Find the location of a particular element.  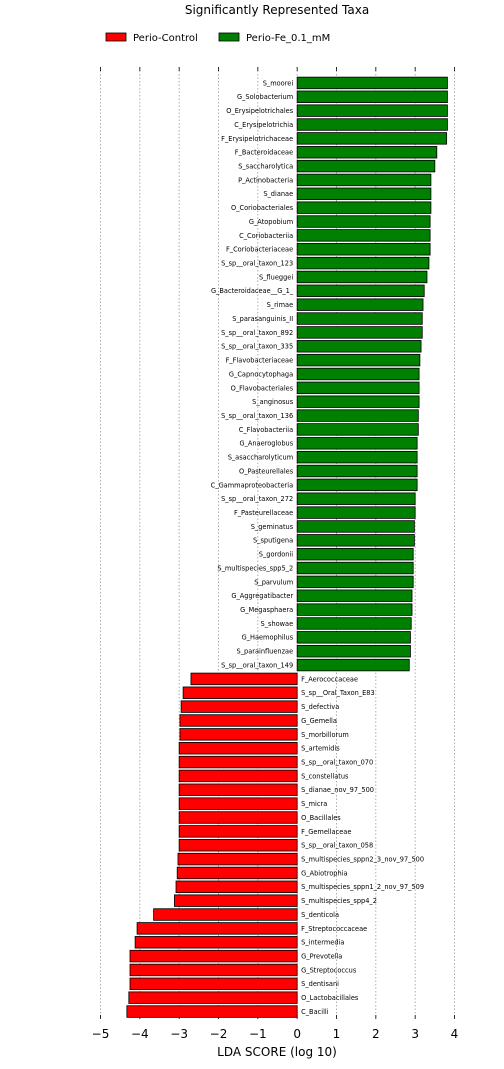

bar-label: S_sp__oral_taxon_070 is located at coordinates (337, 762).